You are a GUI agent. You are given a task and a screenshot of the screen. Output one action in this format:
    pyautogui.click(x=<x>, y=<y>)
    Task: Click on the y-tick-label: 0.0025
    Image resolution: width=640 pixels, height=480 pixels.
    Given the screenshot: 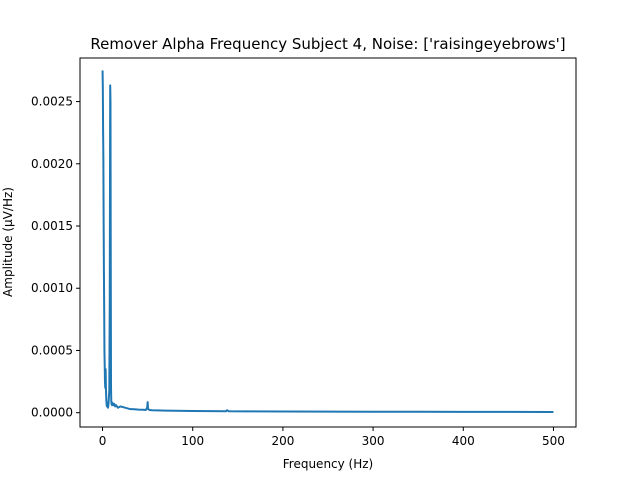 What is the action you would take?
    pyautogui.click(x=52, y=102)
    